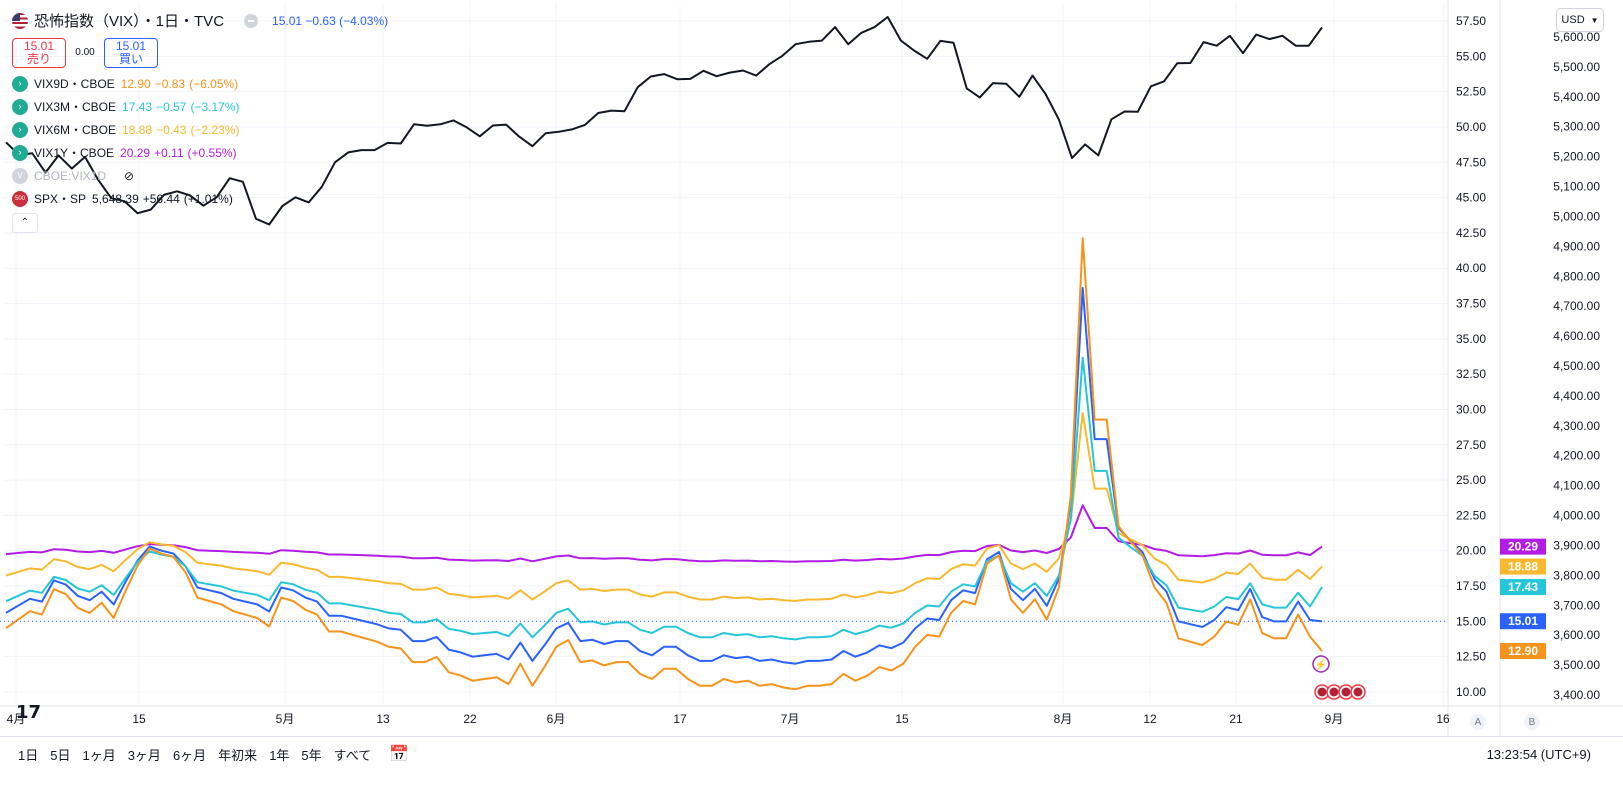  Describe the element at coordinates (1523, 651) in the screenshot. I see `price-label: 12.90` at that location.